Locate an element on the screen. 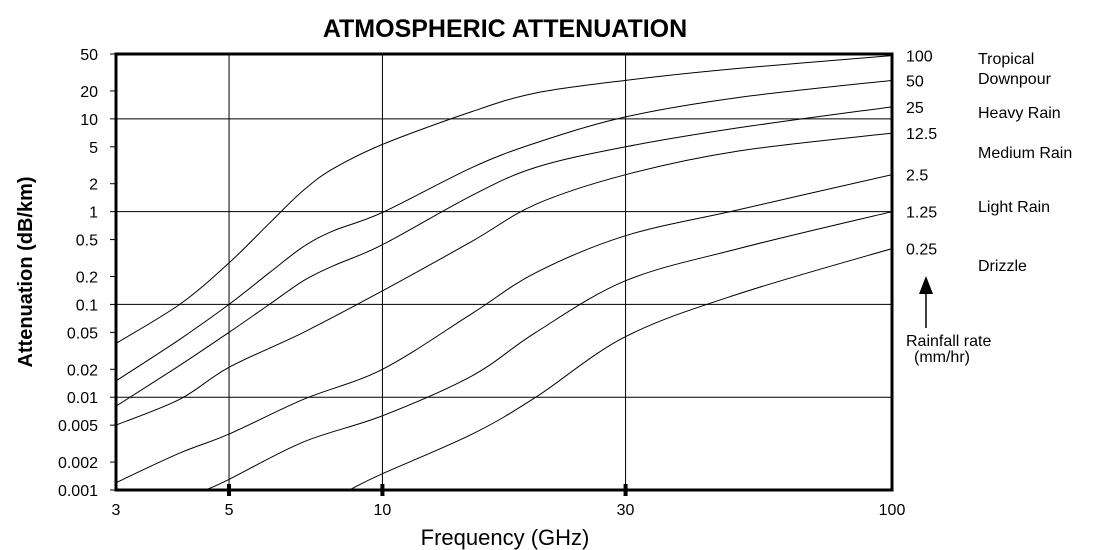  rainfall-rate-labels: 100 50 25 12.5 2.5 1.25 0.25 is located at coordinates (921, 154).